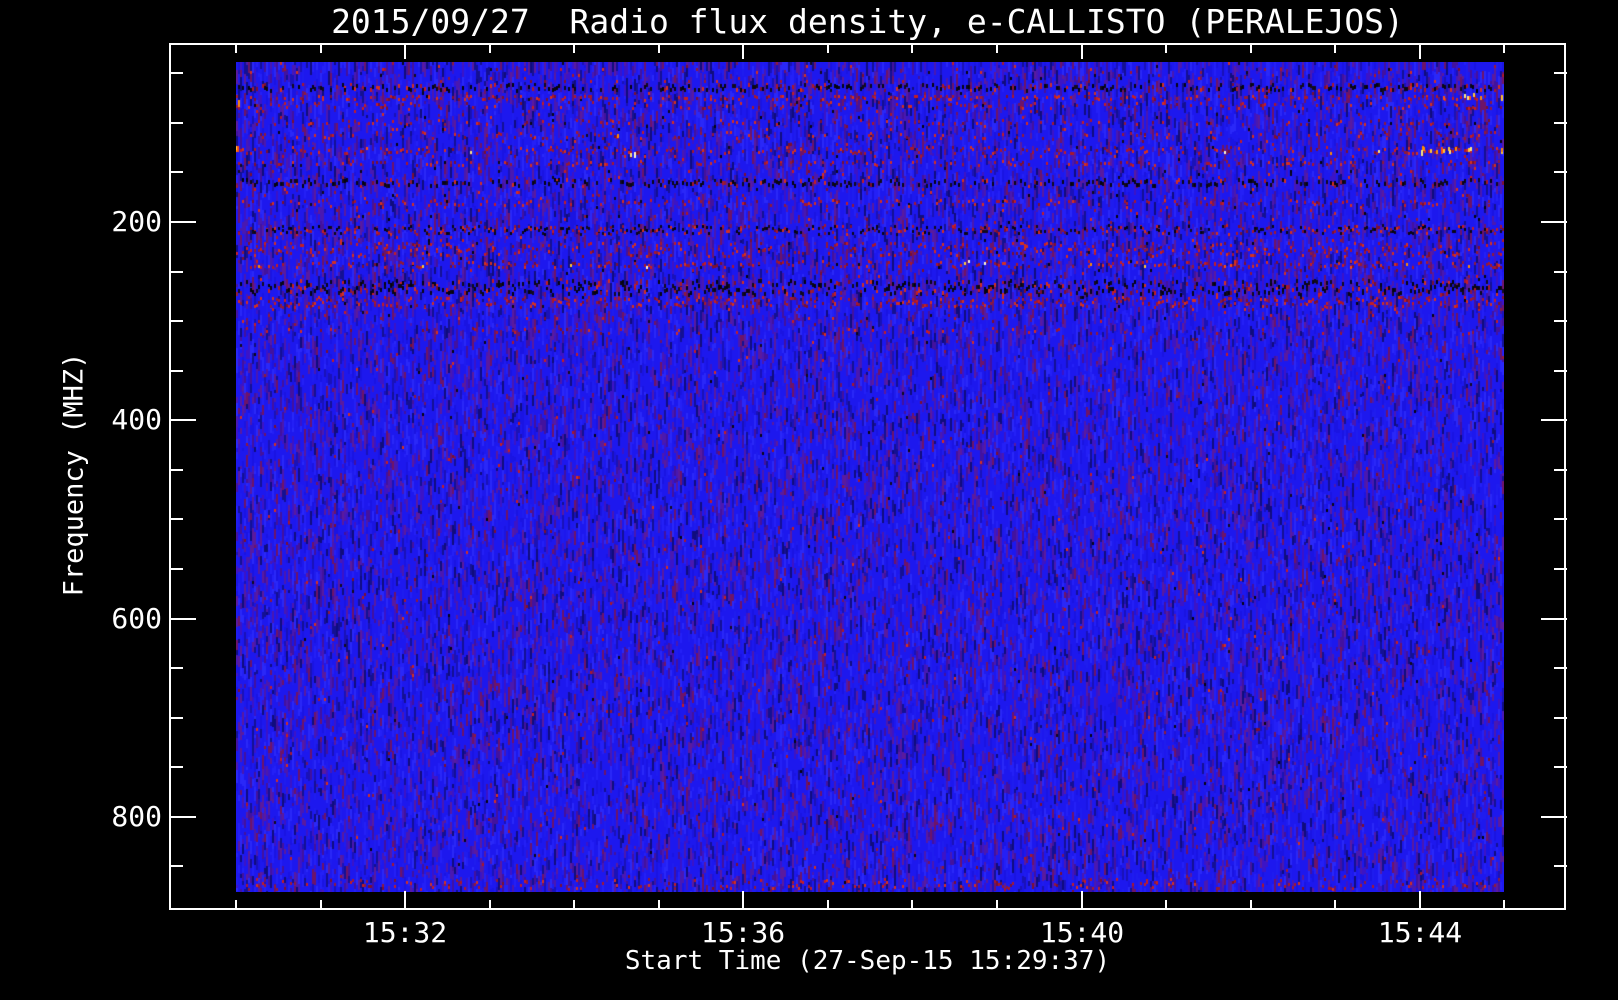 The width and height of the screenshot is (1618, 1000). I want to click on x-tick-label: 15:32, so click(405, 932).